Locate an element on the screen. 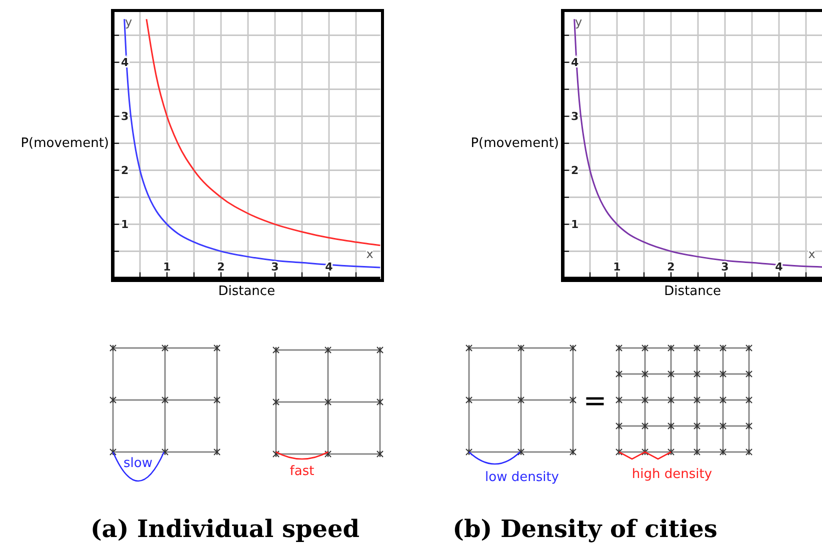 This screenshot has width=822, height=554. text: fast is located at coordinates (302, 471).